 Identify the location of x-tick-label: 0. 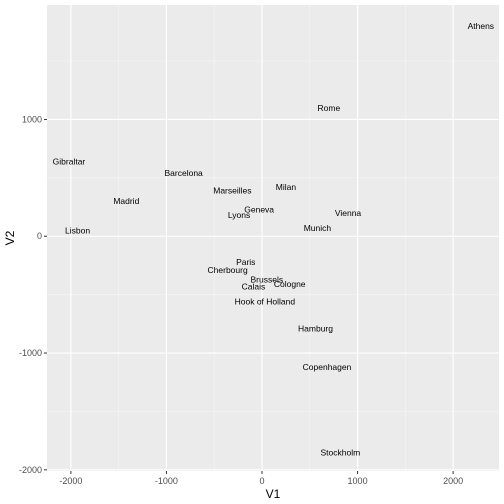
(262, 481).